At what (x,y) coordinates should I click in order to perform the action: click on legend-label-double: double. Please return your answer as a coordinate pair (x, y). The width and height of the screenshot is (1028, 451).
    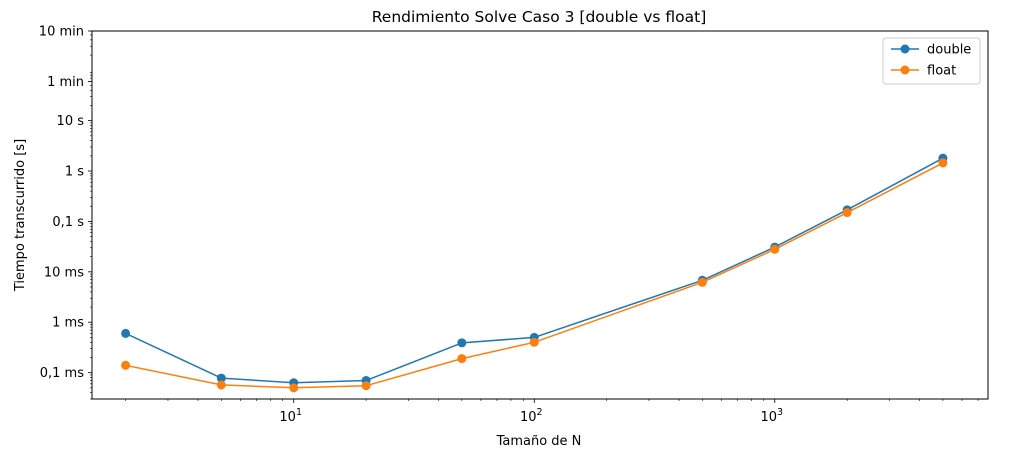
    Looking at the image, I should click on (949, 50).